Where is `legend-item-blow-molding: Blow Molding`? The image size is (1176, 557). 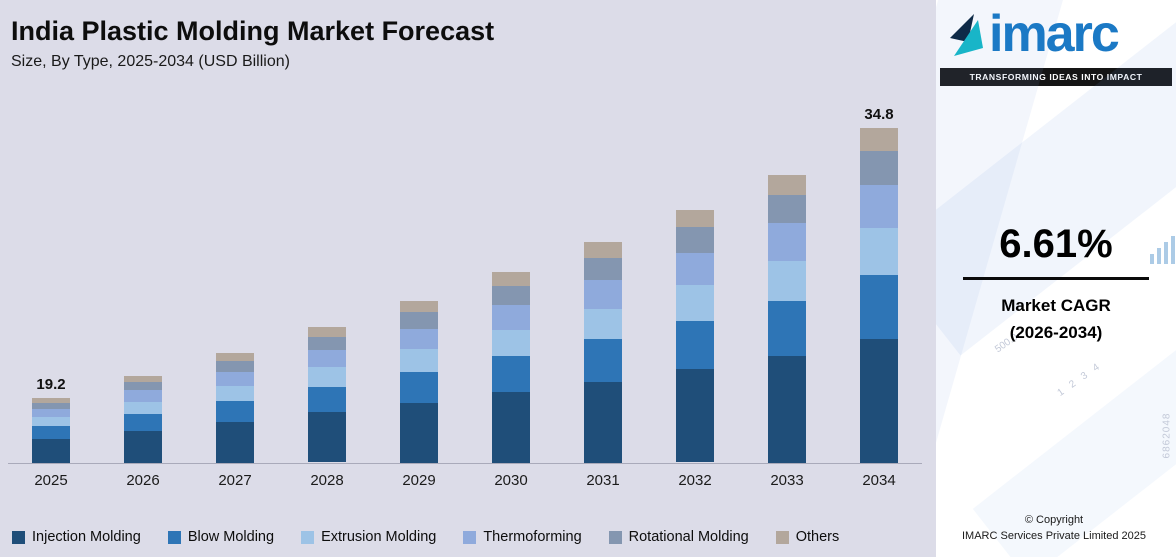 legend-item-blow-molding: Blow Molding is located at coordinates (221, 537).